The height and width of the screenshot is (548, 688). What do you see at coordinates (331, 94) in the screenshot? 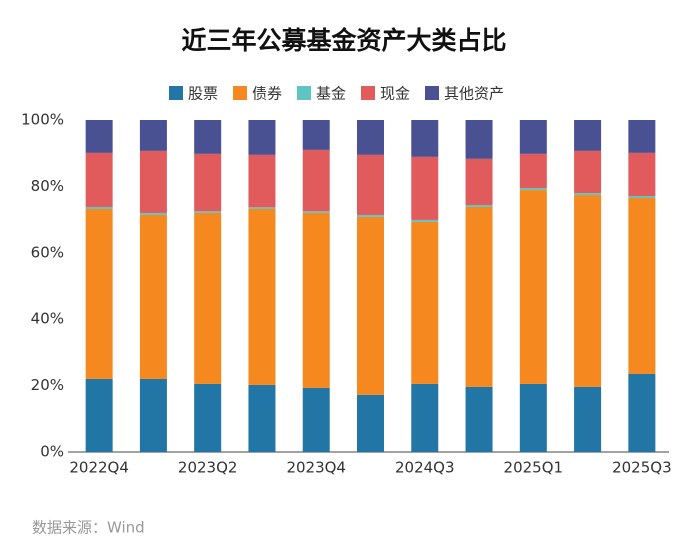
I see `legend-label: 基金` at bounding box center [331, 94].